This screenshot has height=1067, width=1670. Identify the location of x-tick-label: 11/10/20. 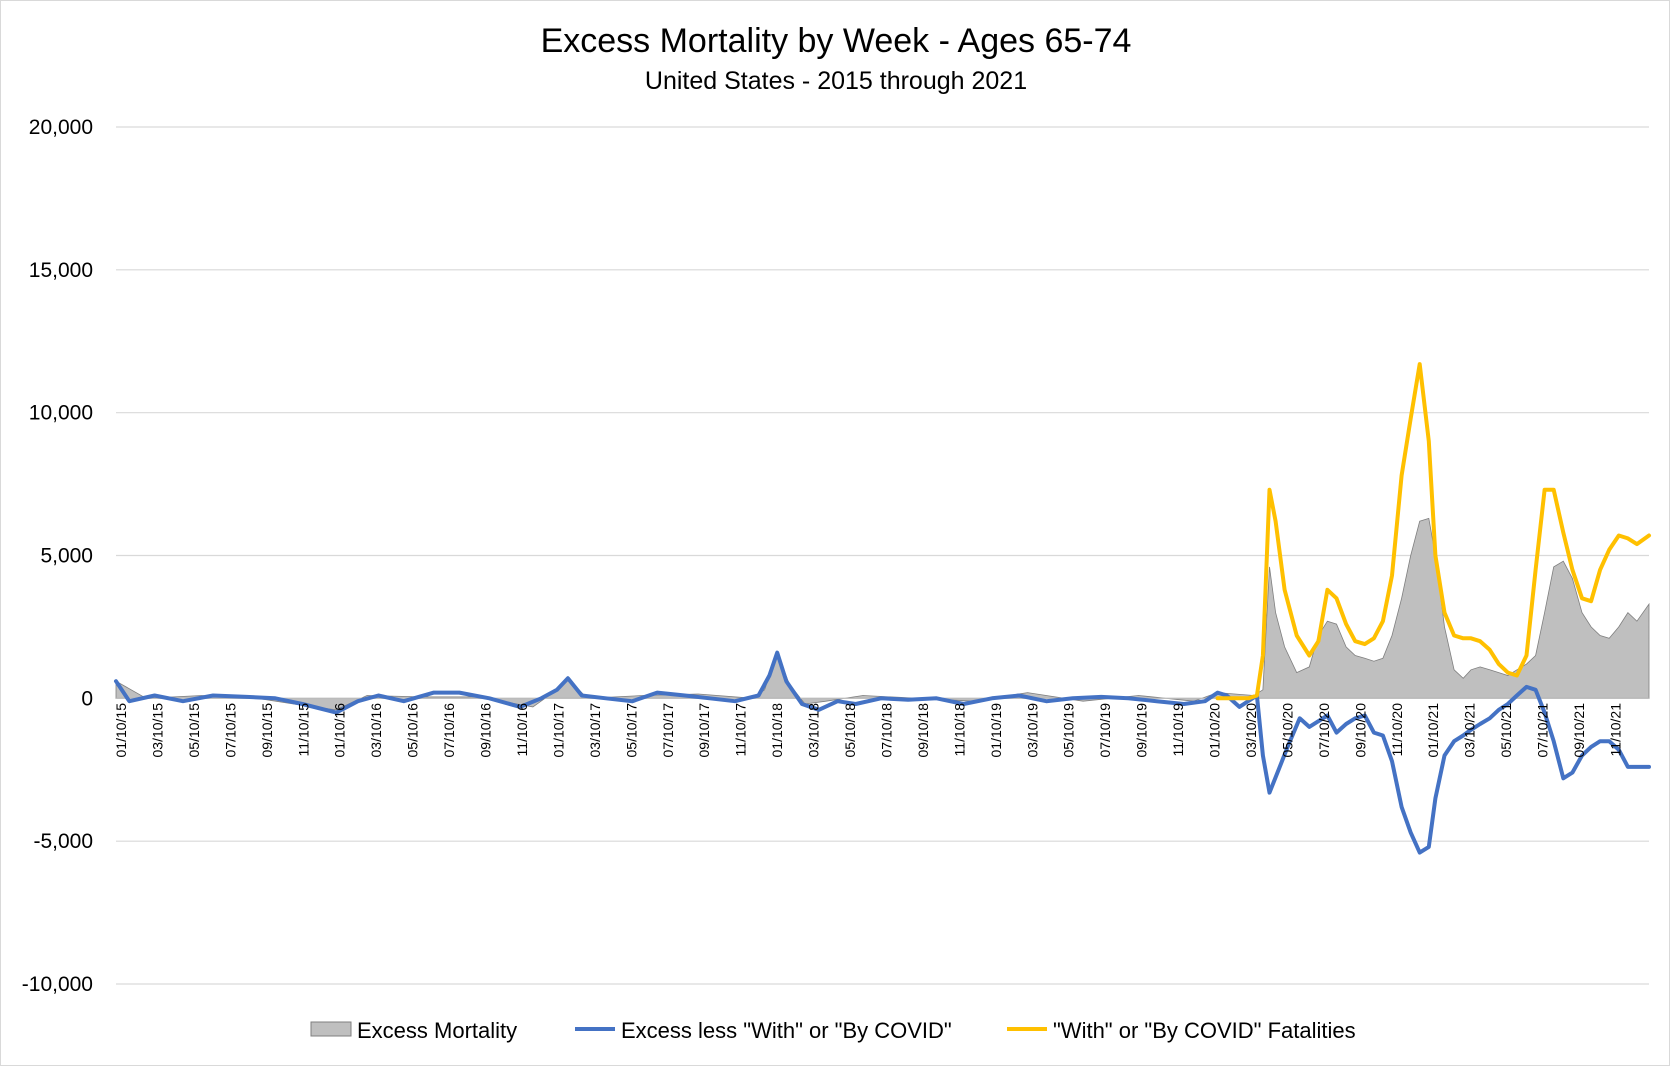
(1397, 730).